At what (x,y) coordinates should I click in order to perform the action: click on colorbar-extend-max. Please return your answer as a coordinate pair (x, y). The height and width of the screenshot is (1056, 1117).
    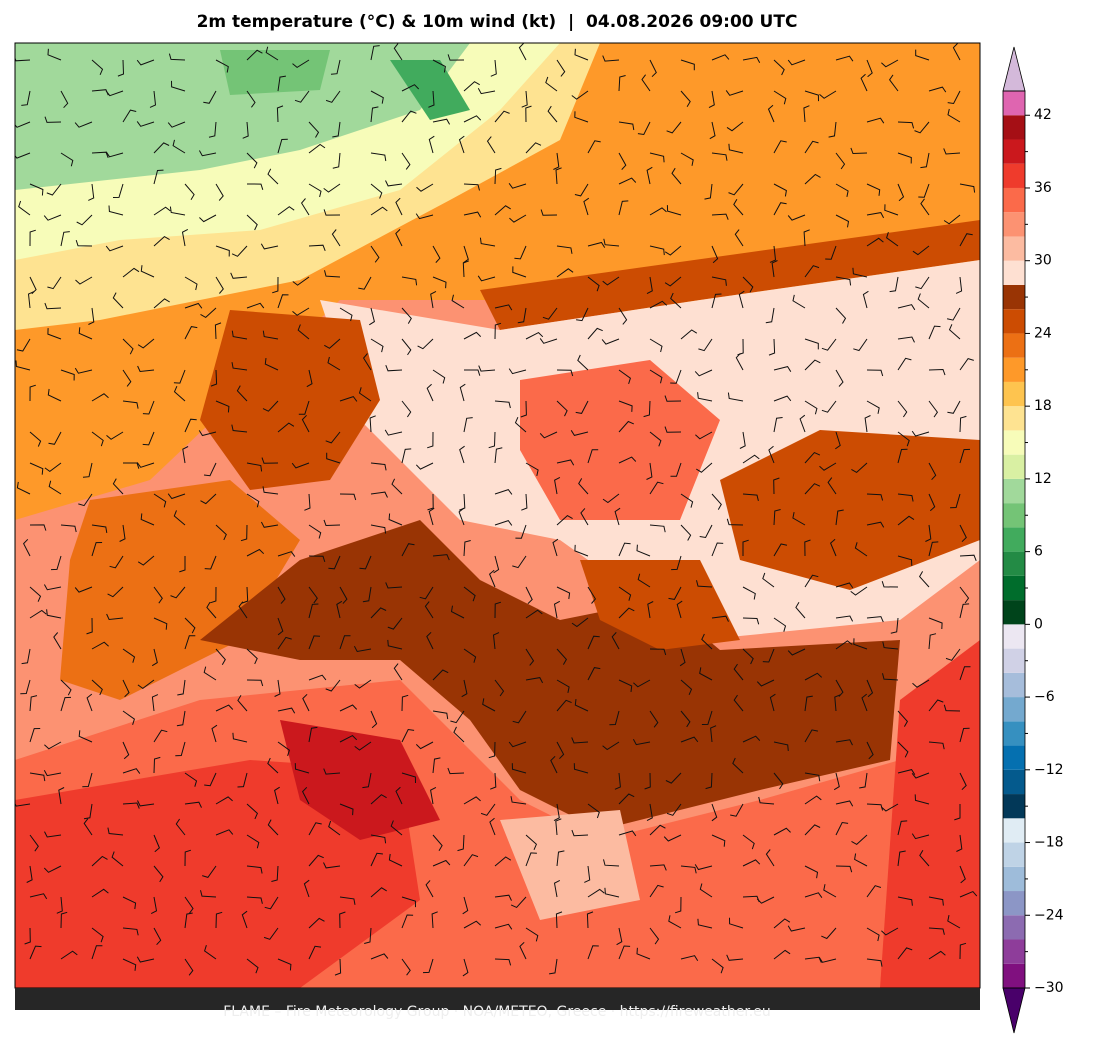
    Looking at the image, I should click on (1014, 69).